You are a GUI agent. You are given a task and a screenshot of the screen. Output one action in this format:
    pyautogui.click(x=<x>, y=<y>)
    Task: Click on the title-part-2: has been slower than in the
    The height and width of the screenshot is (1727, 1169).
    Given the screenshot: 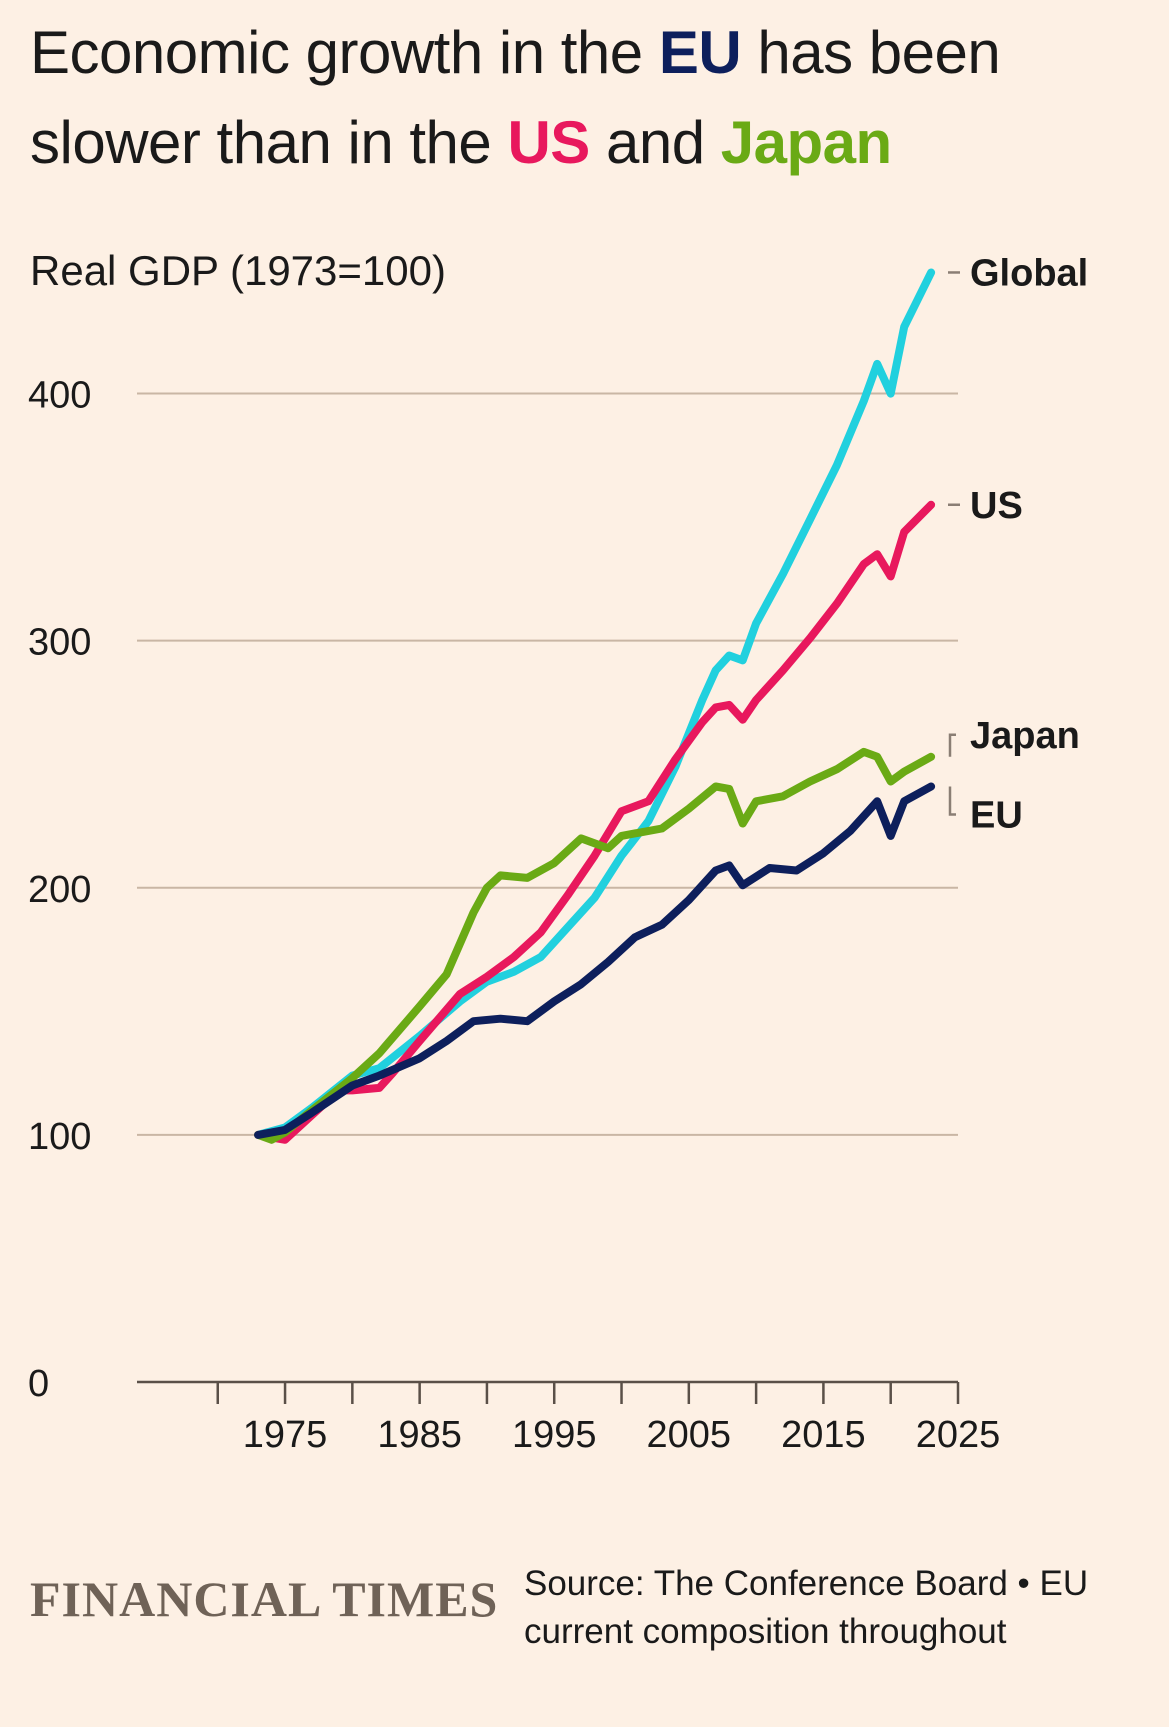 What is the action you would take?
    pyautogui.click(x=515, y=97)
    